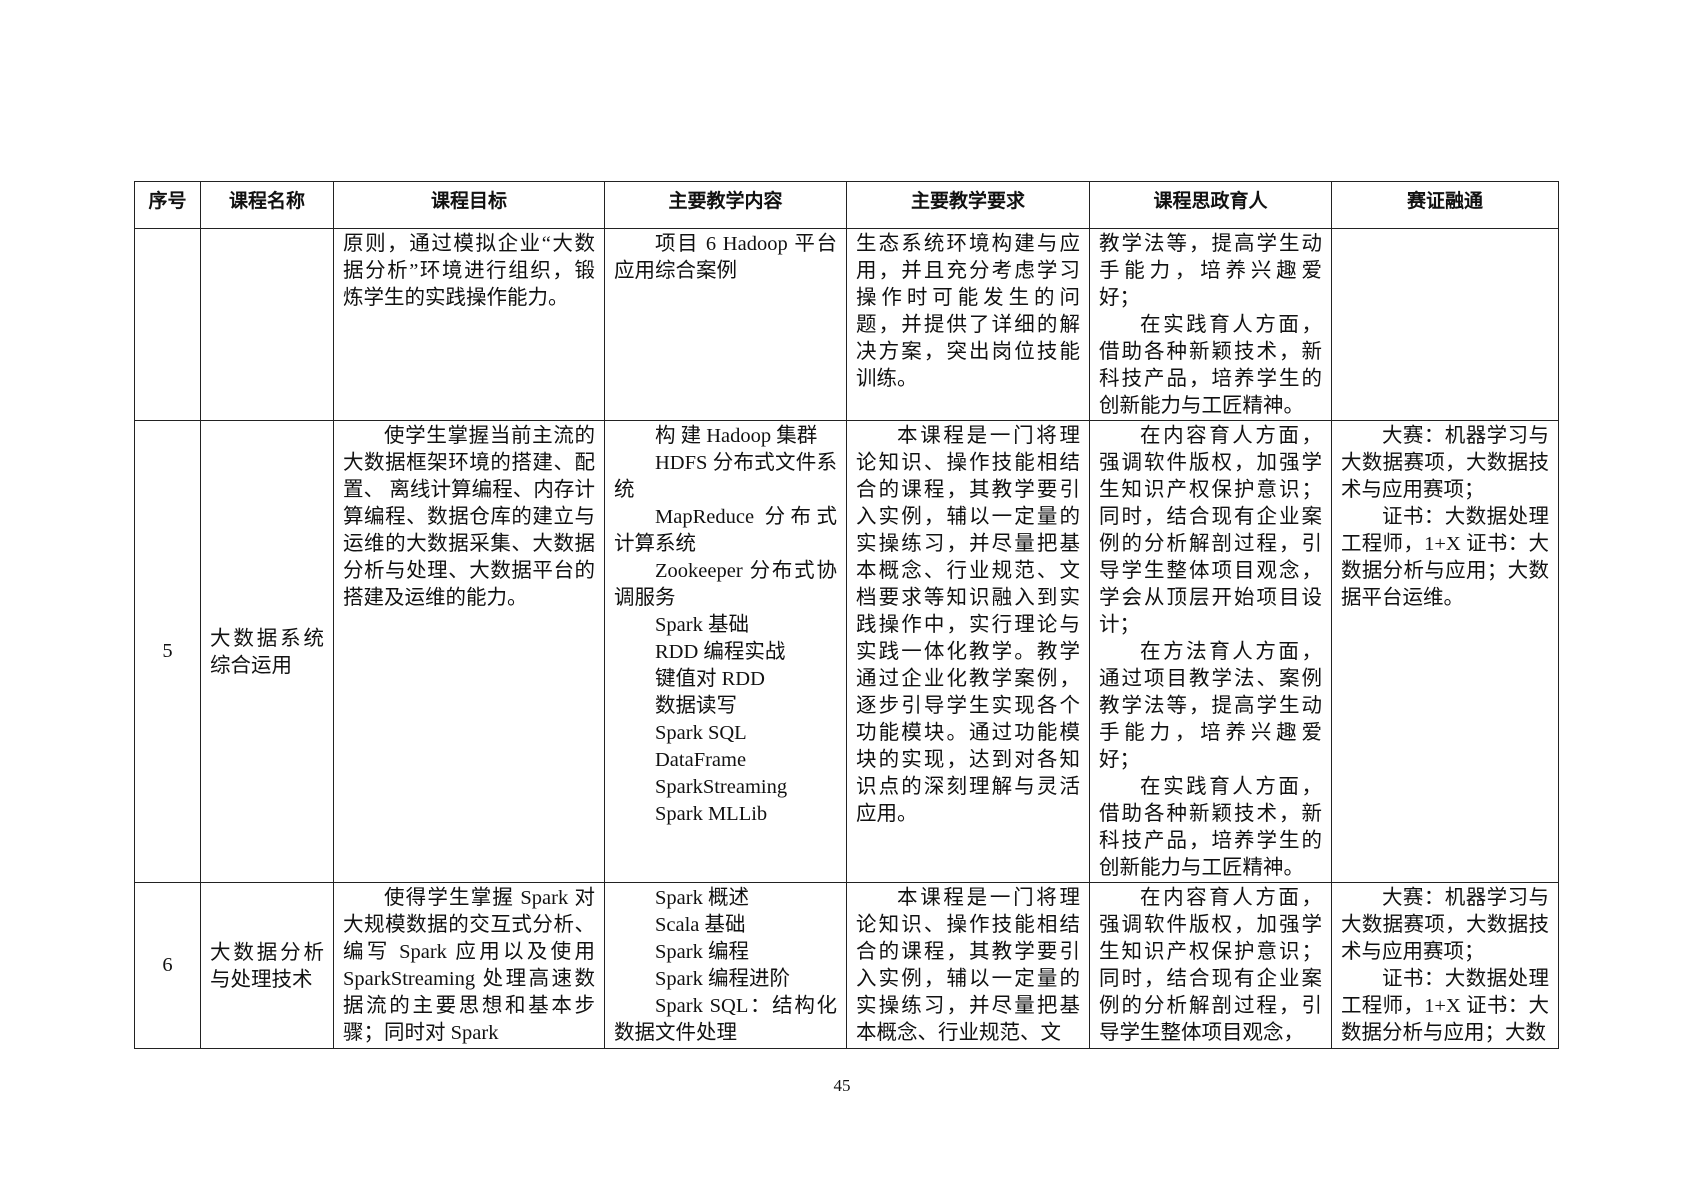 The width and height of the screenshot is (1684, 1191). I want to click on cell-paragraph: 证书：大数据处理工程师，1+X 证书：大数据分析与应用；大数, so click(1445, 1006).